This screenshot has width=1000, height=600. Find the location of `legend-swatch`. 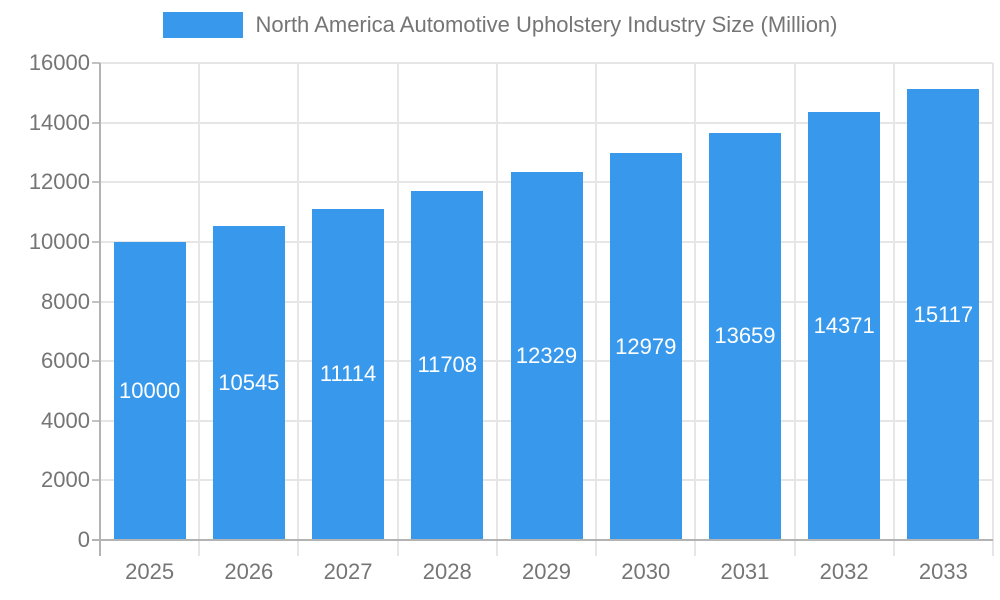

legend-swatch is located at coordinates (202, 25).